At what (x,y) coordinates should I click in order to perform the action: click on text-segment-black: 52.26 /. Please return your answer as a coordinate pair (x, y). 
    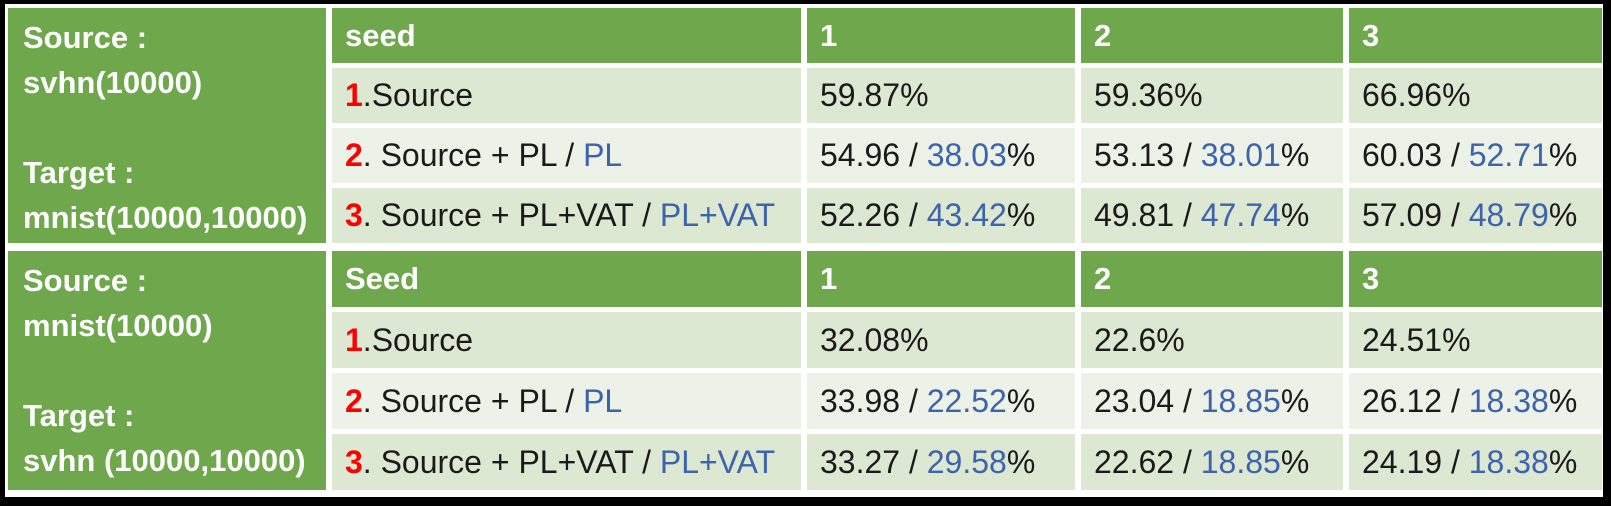
    Looking at the image, I should click on (873, 215).